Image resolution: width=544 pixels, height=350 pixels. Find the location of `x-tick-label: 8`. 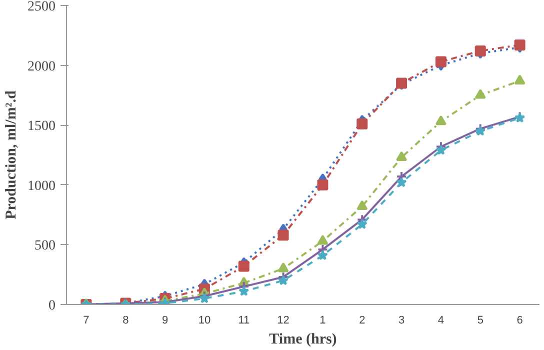

x-tick-label: 8 is located at coordinates (125, 320).